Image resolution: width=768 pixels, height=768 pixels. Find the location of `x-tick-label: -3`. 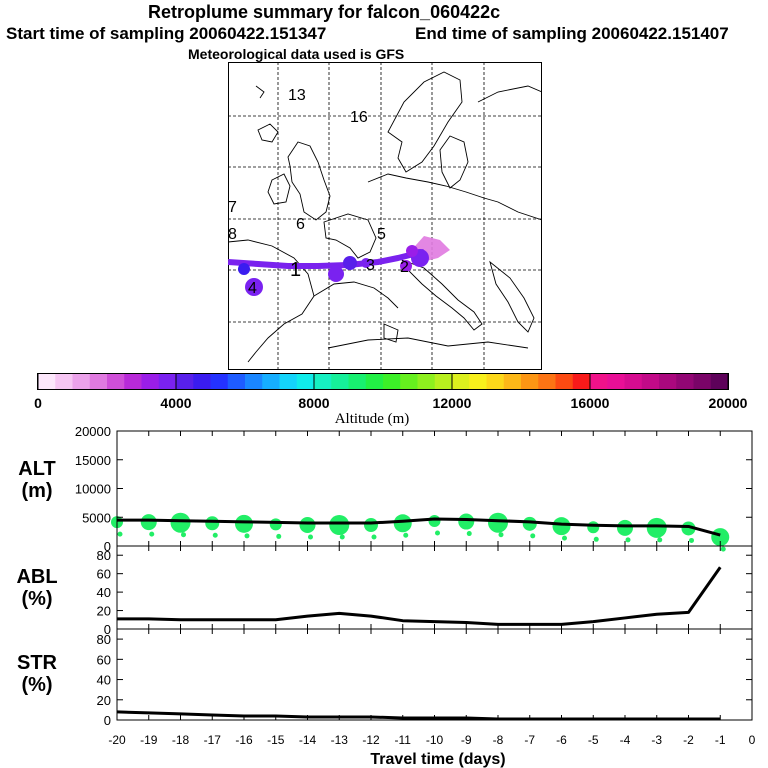

x-tick-label: -3 is located at coordinates (656, 740).